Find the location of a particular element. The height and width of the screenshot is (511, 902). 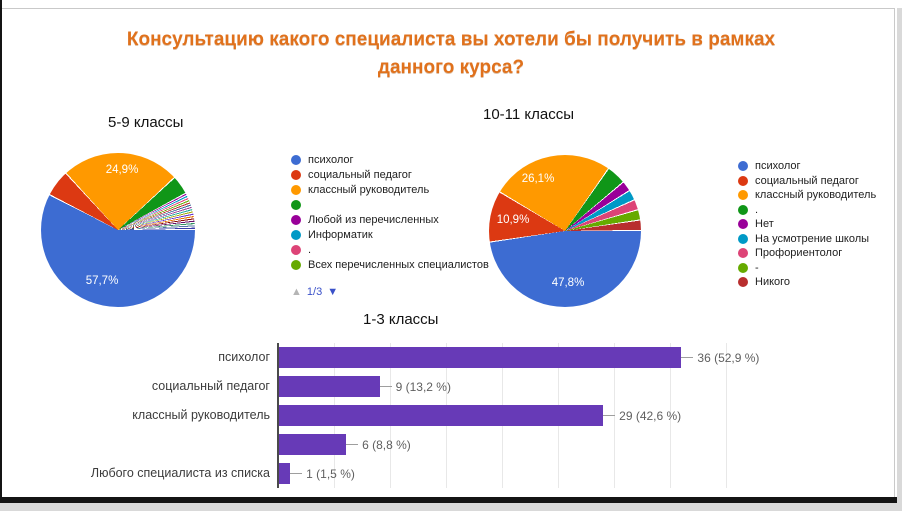

legend-label: Никого is located at coordinates (773, 282).